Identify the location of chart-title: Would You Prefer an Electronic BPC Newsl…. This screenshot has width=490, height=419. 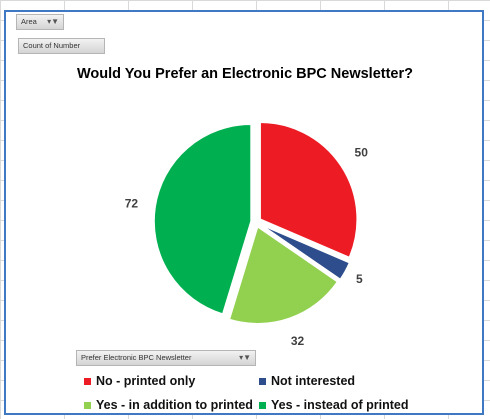
(245, 74).